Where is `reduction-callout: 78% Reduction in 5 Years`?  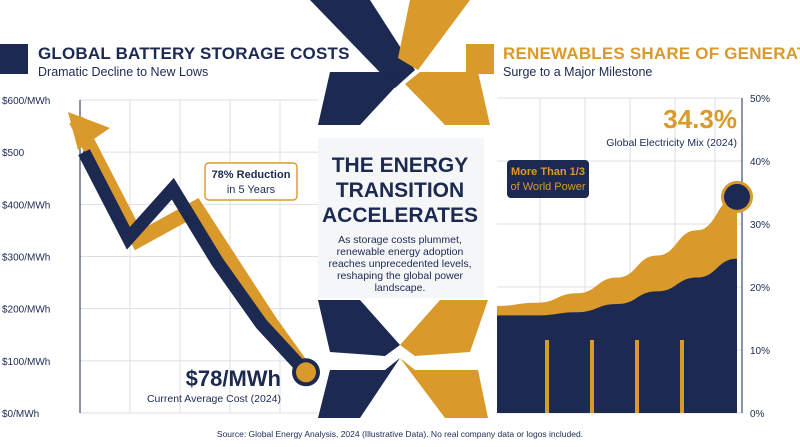 reduction-callout: 78% Reduction in 5 Years is located at coordinates (251, 181).